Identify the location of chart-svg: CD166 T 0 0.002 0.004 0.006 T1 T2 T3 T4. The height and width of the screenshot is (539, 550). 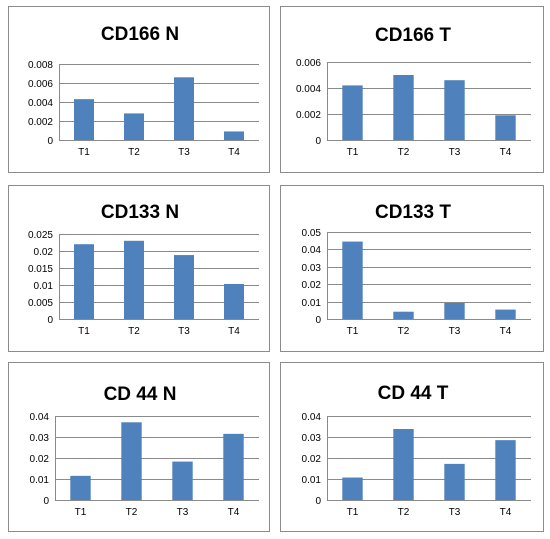
(413, 91).